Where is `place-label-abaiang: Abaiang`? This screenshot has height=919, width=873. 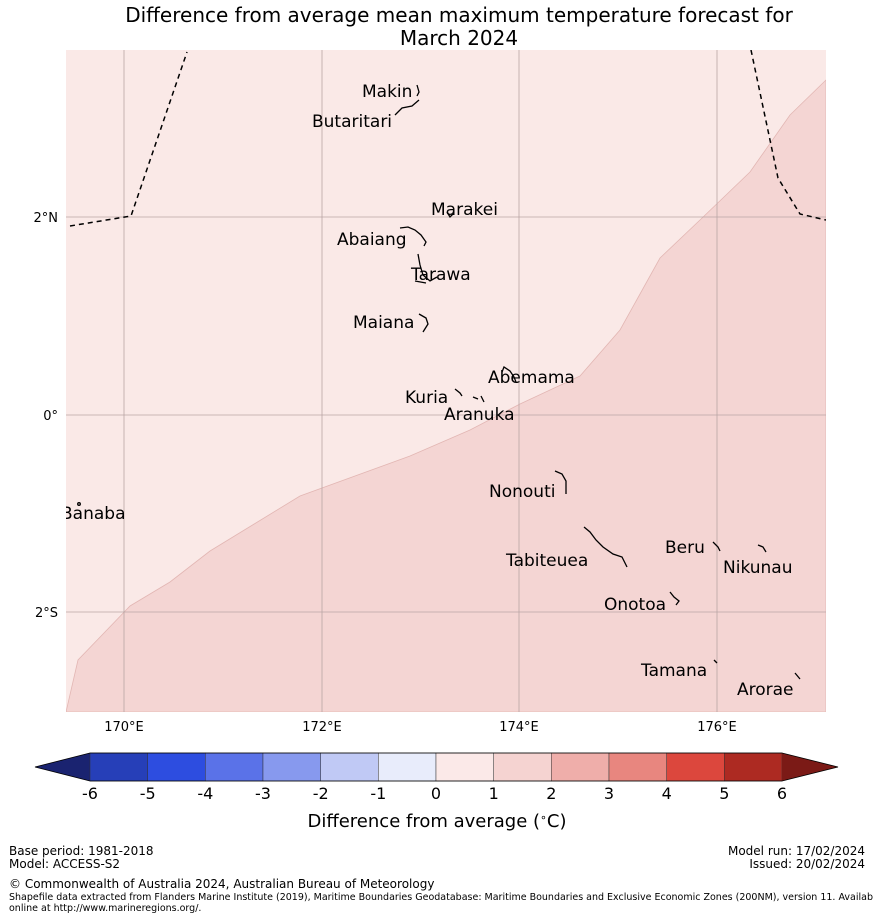 place-label-abaiang: Abaiang is located at coordinates (372, 240).